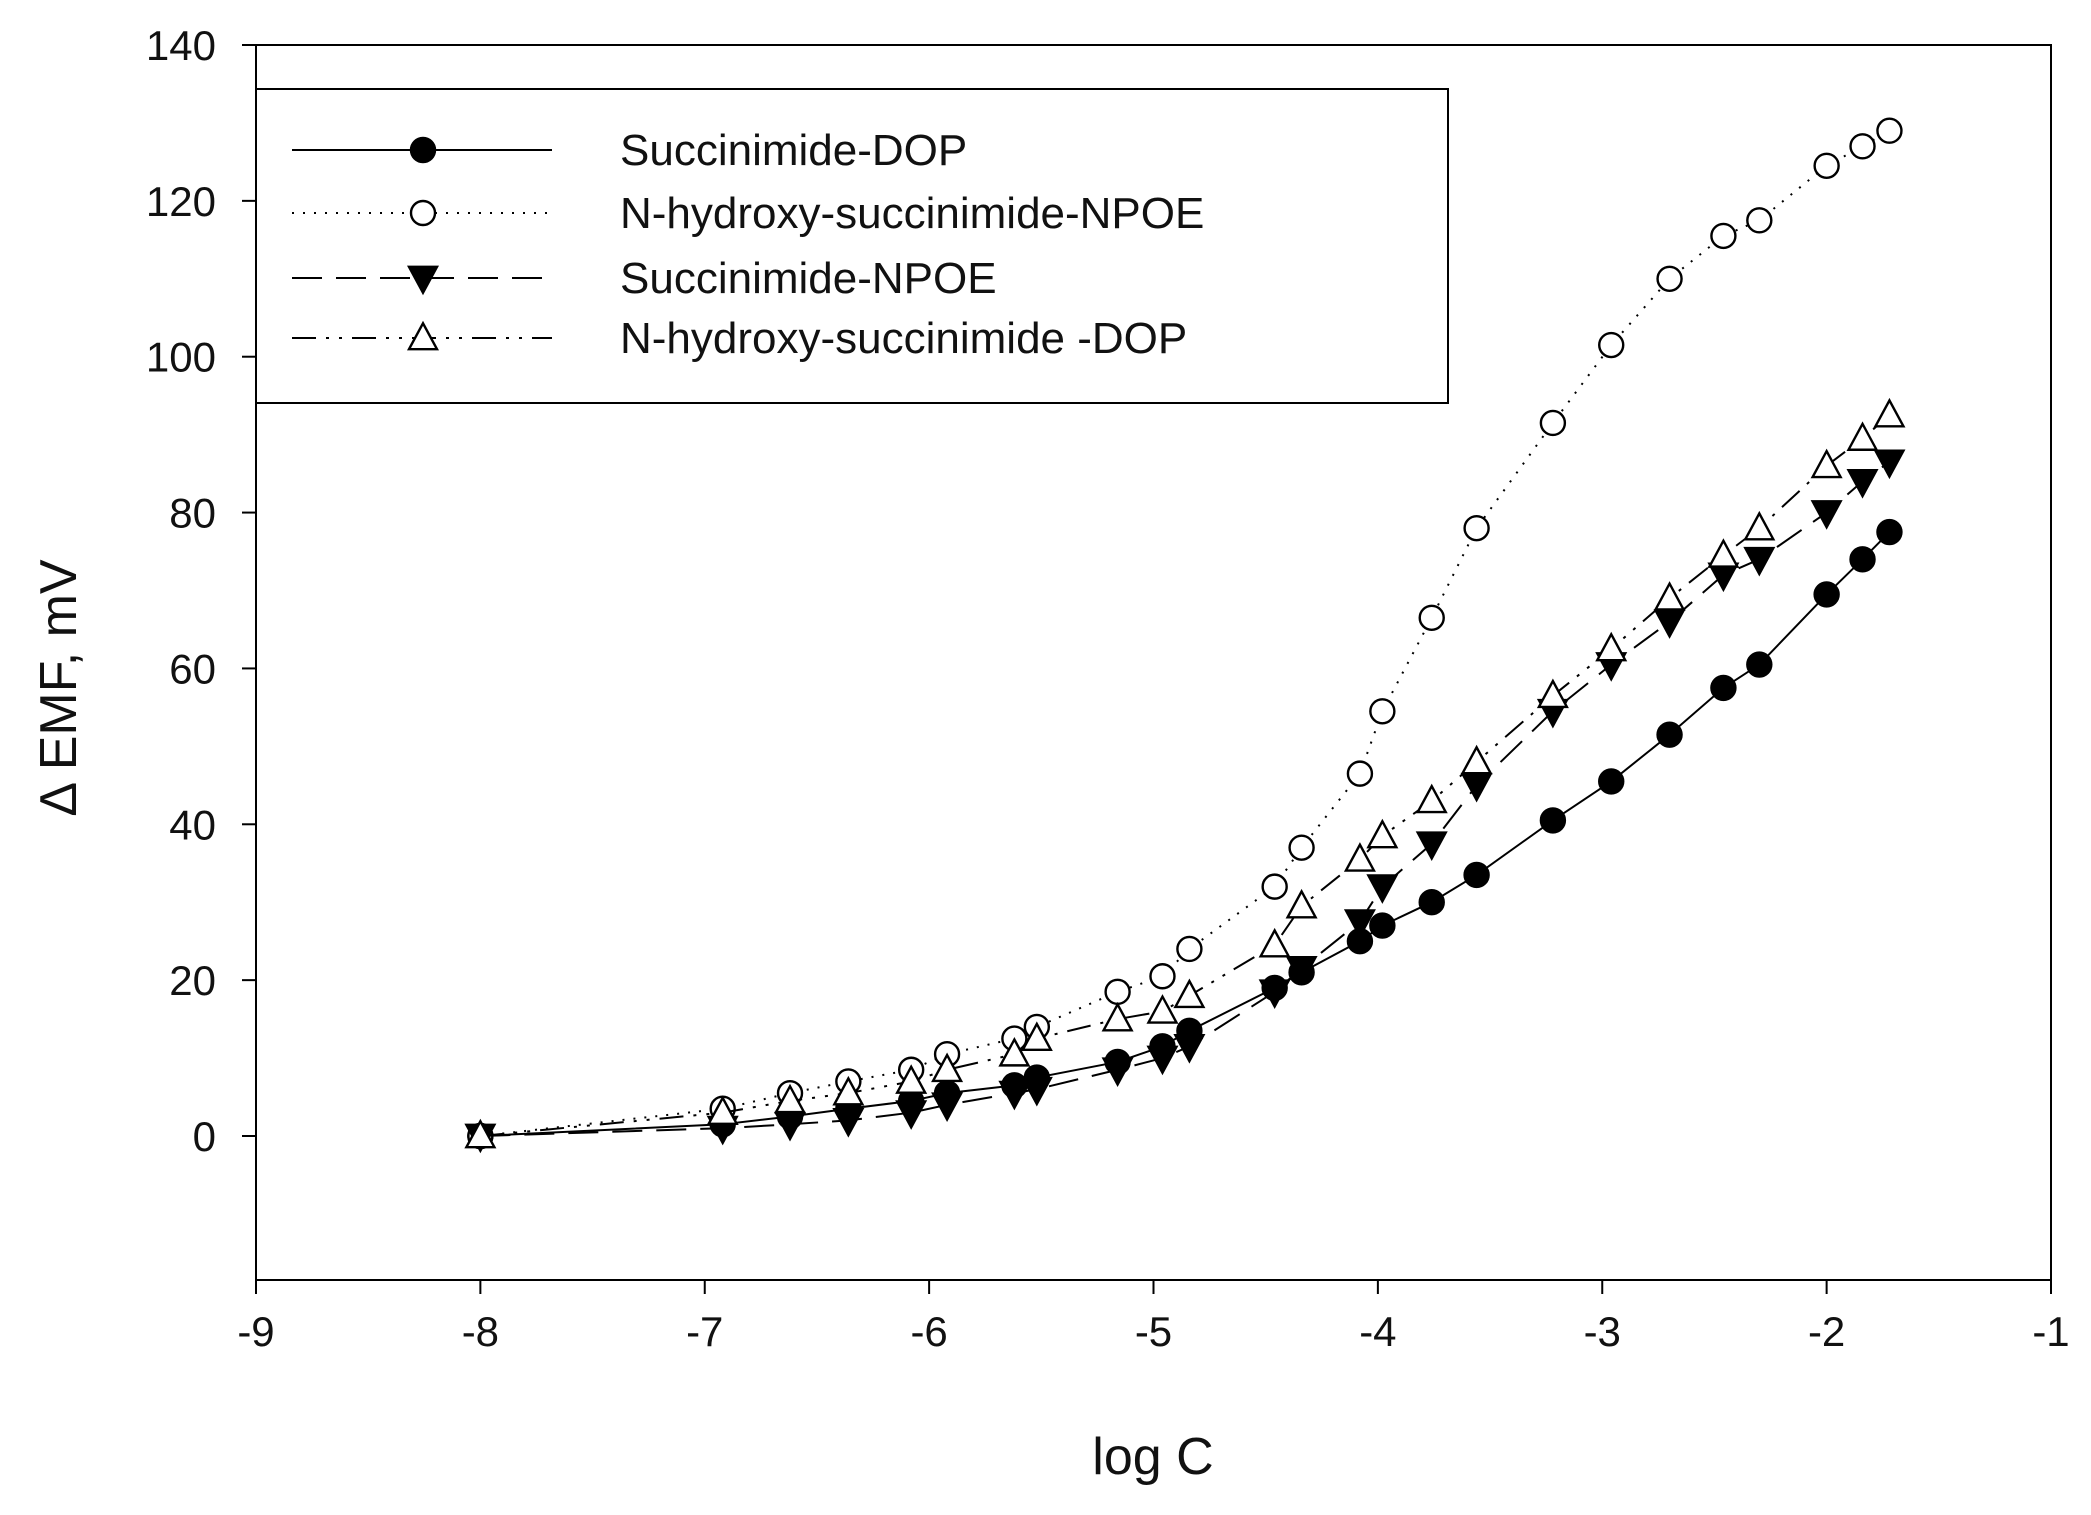 This screenshot has width=2091, height=1515. I want to click on legend-label: N-hydroxy-succinimide-NPOE, so click(912, 213).